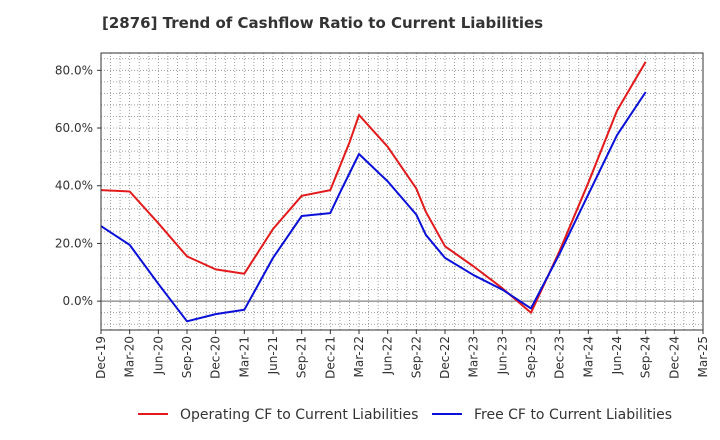  What do you see at coordinates (560, 357) in the screenshot?
I see `x-tick-label: Dec-23` at bounding box center [560, 357].